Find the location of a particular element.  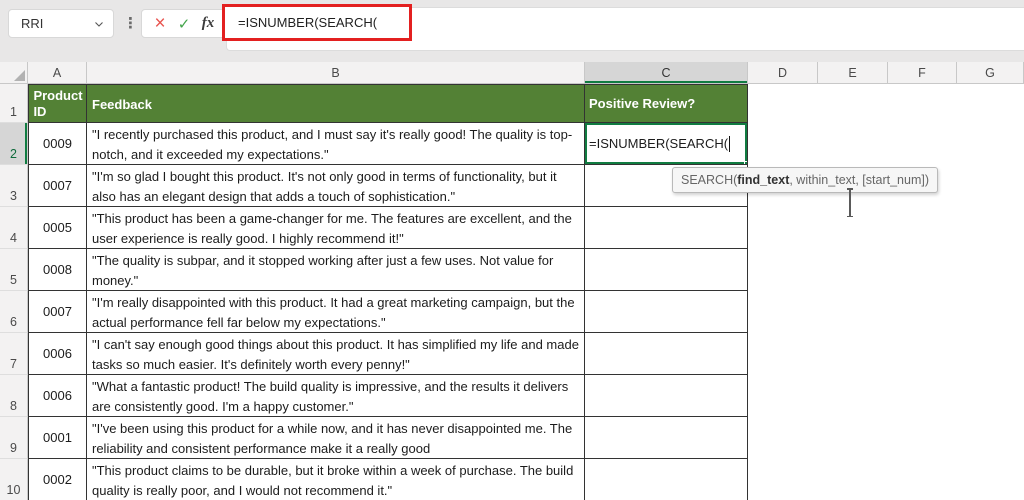

header-cell-feedback: Feedback is located at coordinates (336, 103).